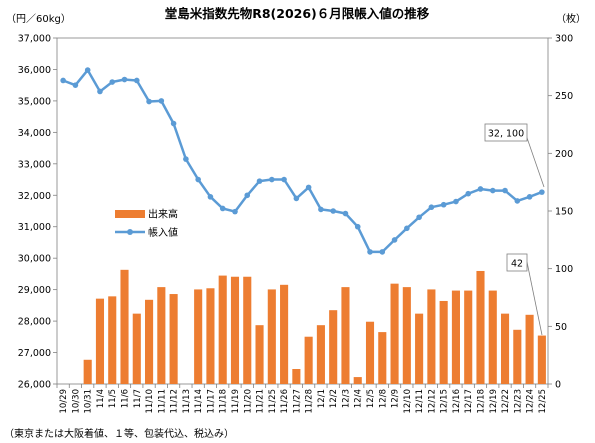 This screenshot has height=443, width=595. Describe the element at coordinates (199, 401) in the screenshot. I see `x-axis-tick-label: 11/14` at that location.